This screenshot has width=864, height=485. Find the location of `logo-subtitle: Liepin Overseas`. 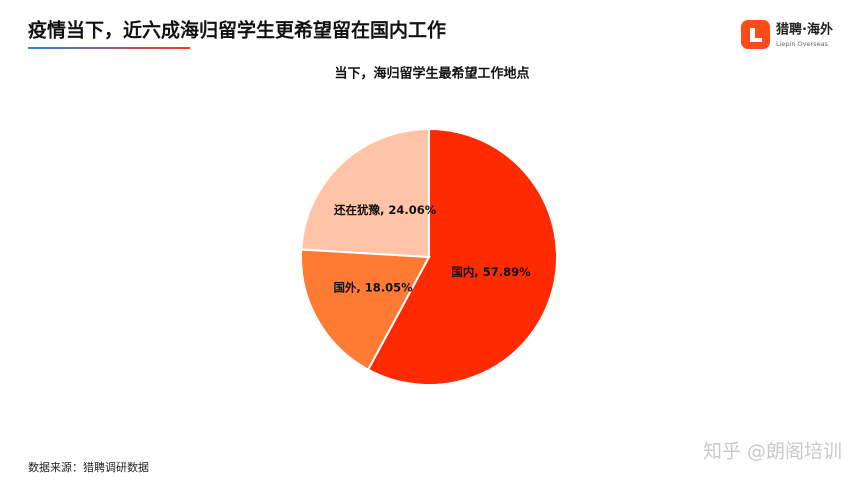

logo-subtitle: Liepin Overseas is located at coordinates (802, 44).